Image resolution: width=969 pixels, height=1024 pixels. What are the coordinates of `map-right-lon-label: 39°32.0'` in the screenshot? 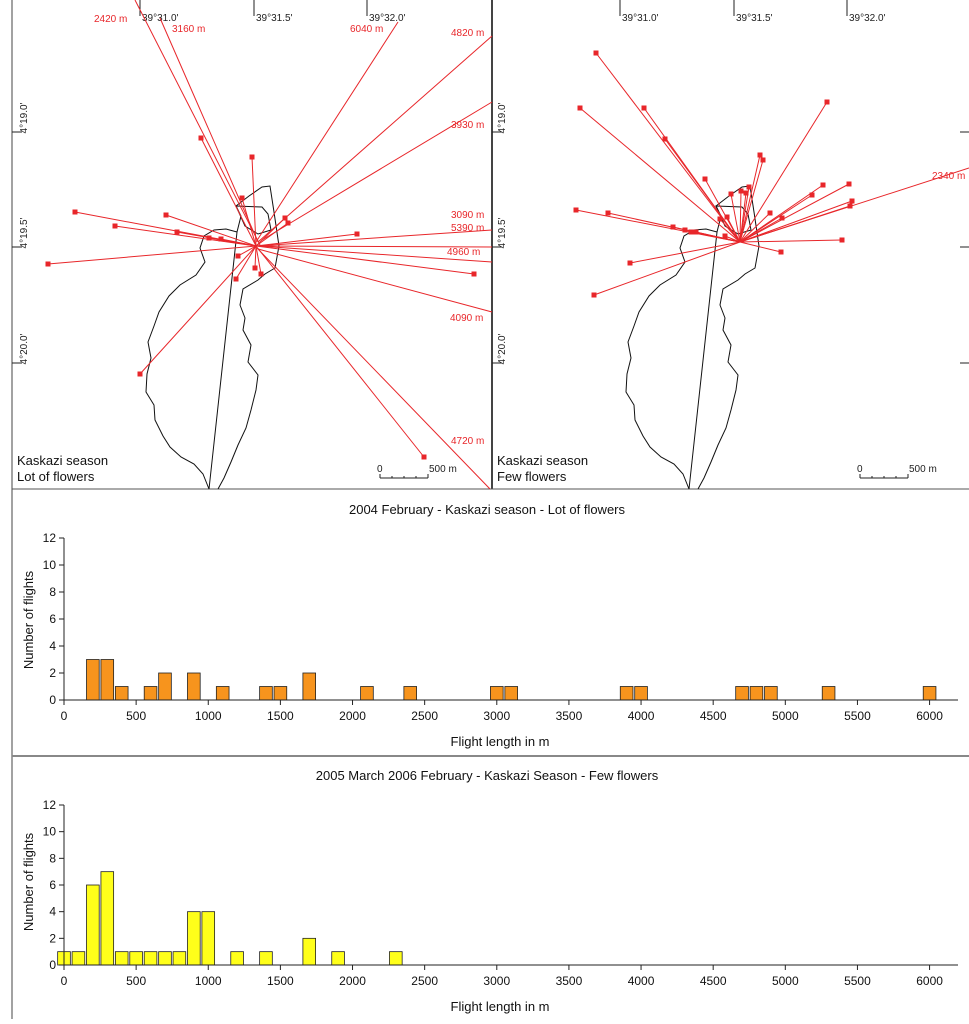 It's located at (867, 18).